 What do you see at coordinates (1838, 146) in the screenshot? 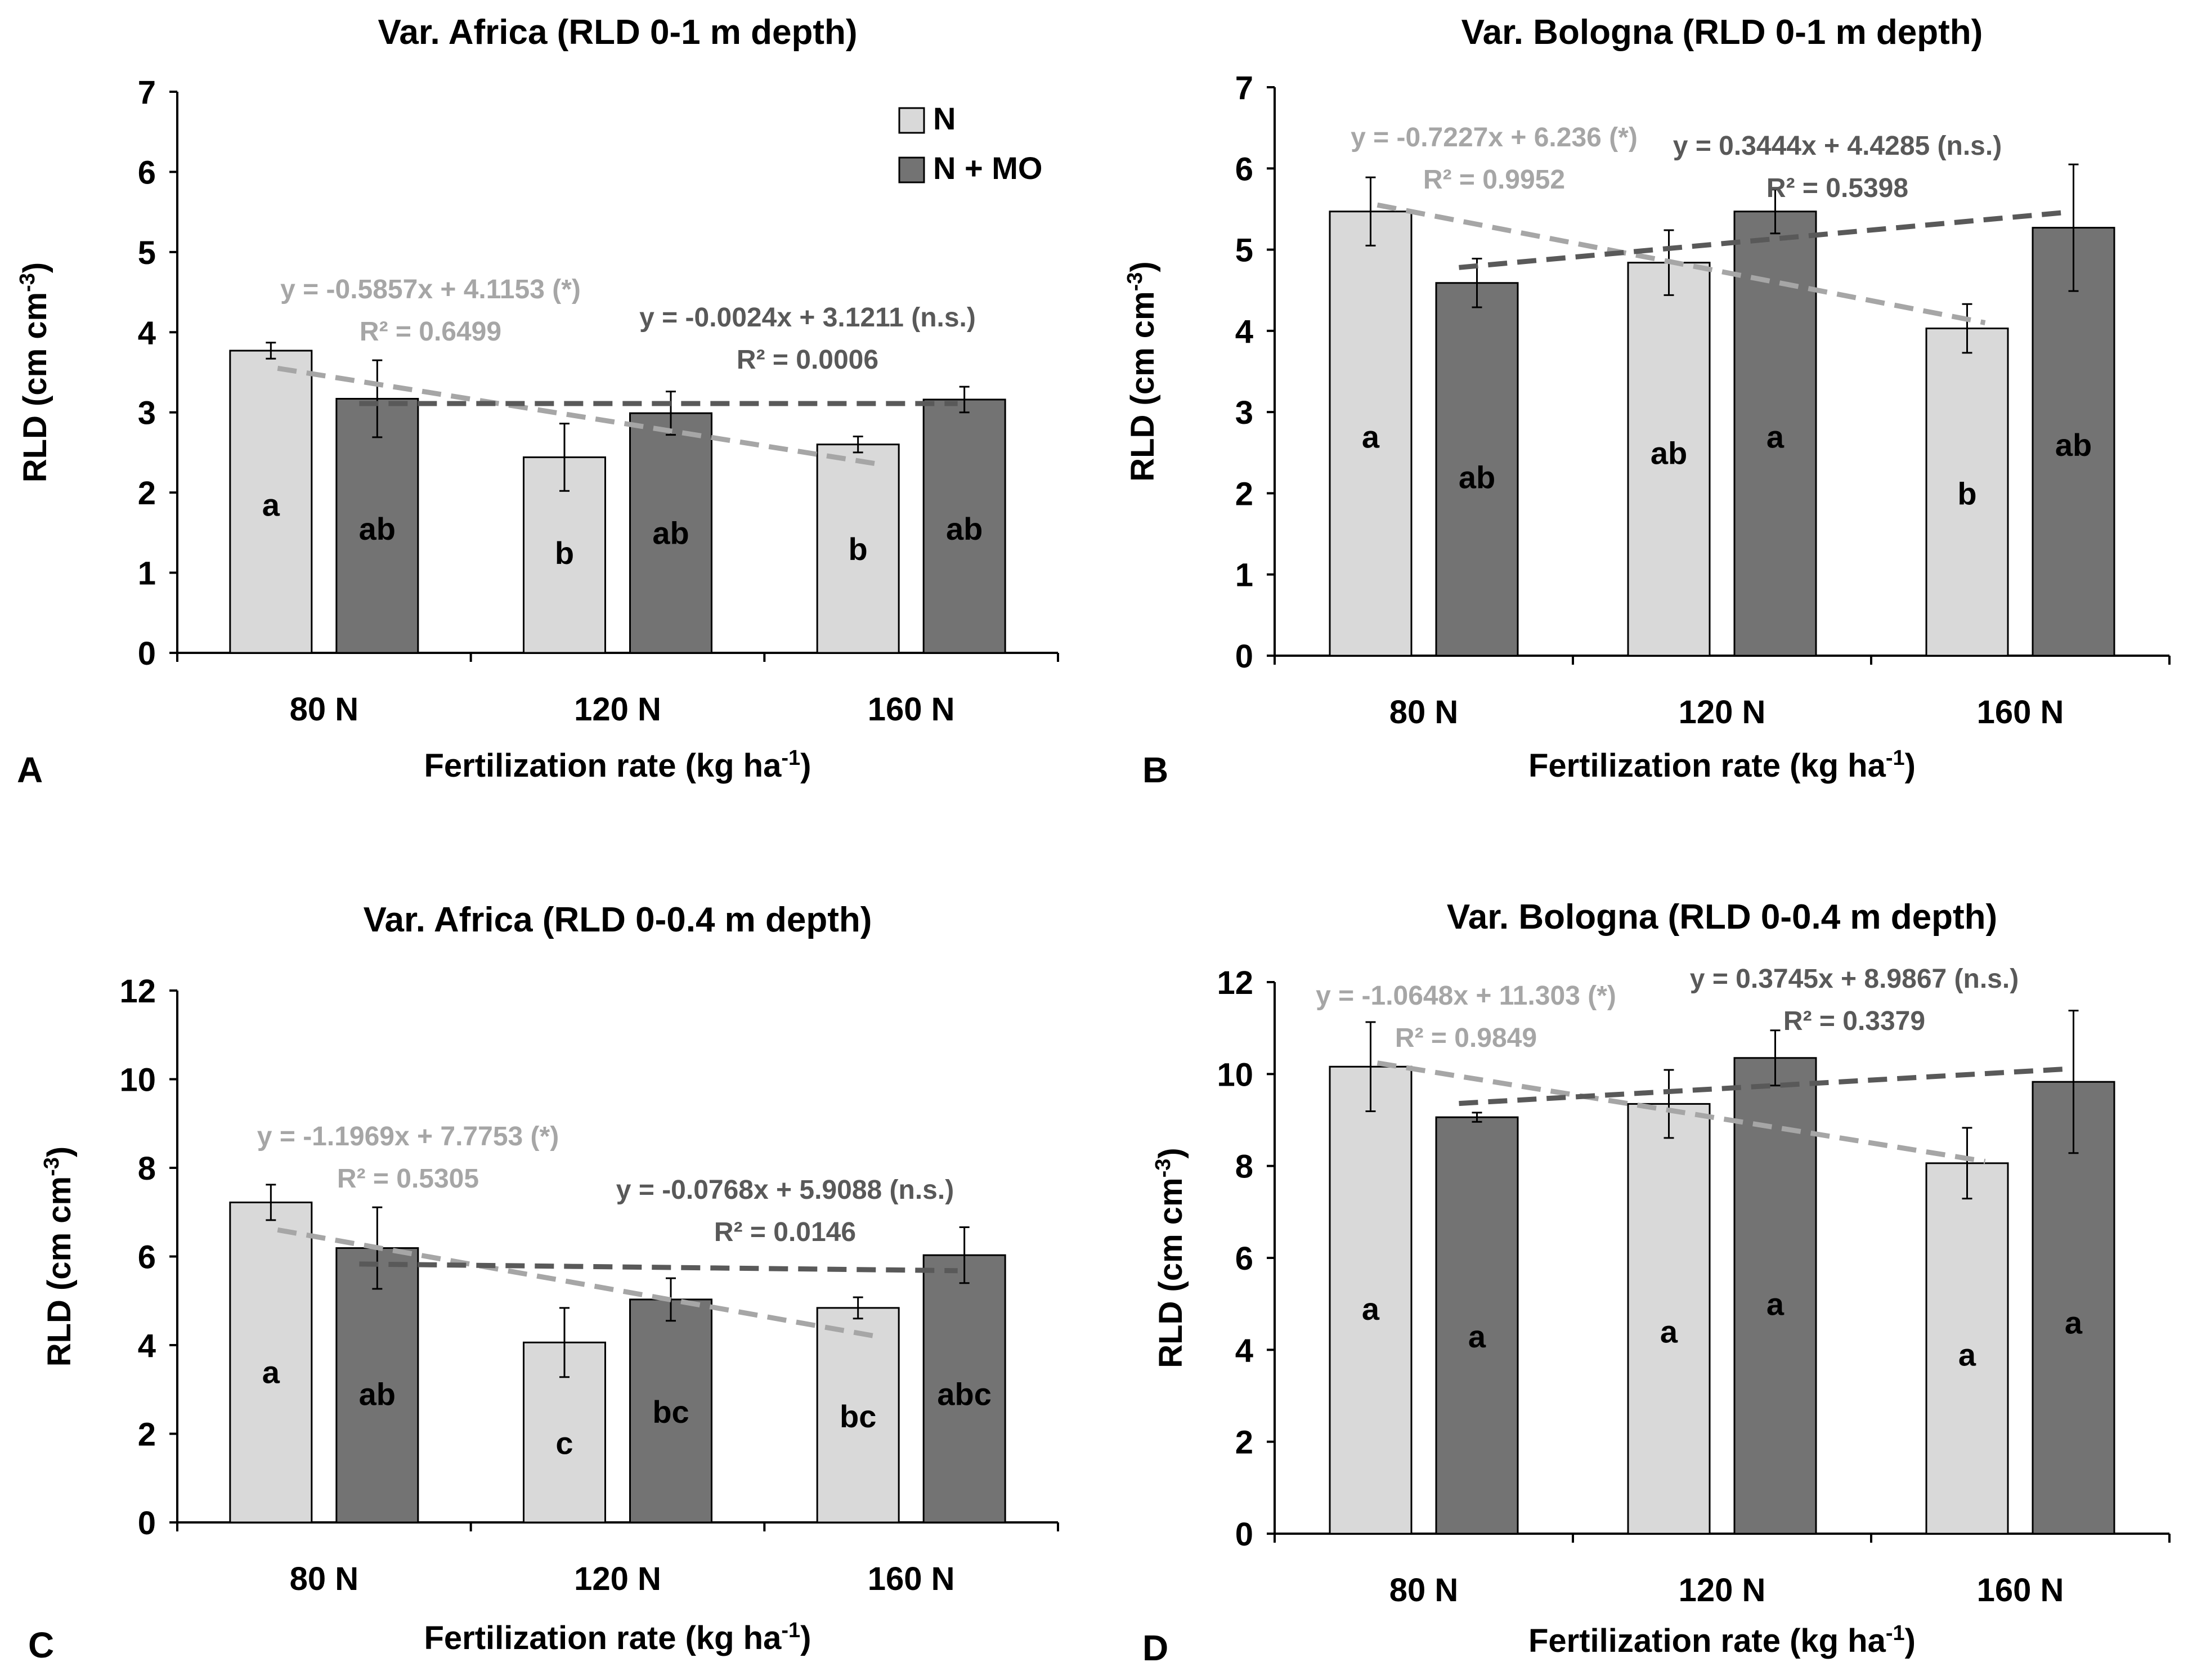
I see `trendline-equation: y = 0.3444x + 4.4285 (n.s.)` at bounding box center [1838, 146].